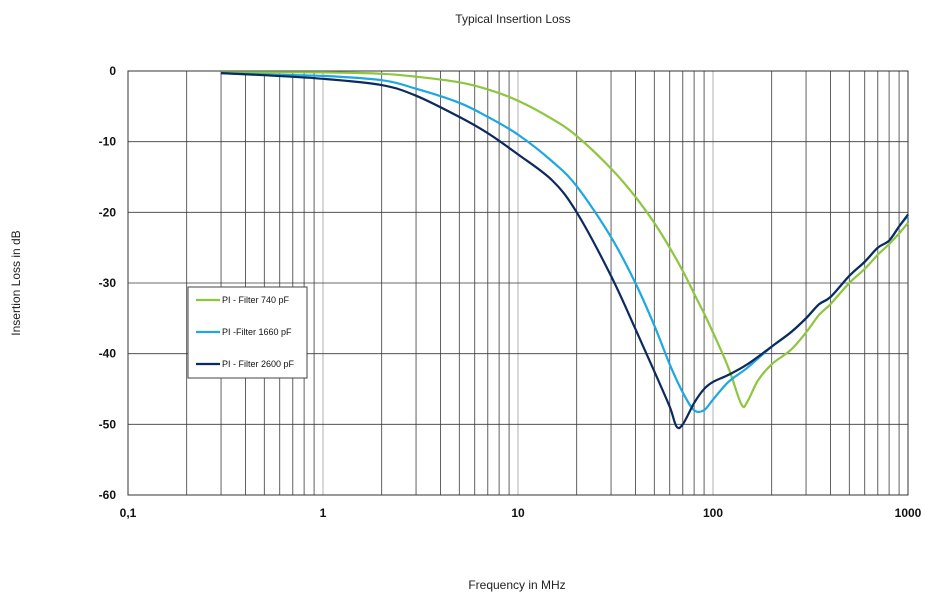  I want to click on y-axis-title: Insertion Loss in dB, so click(16, 282).